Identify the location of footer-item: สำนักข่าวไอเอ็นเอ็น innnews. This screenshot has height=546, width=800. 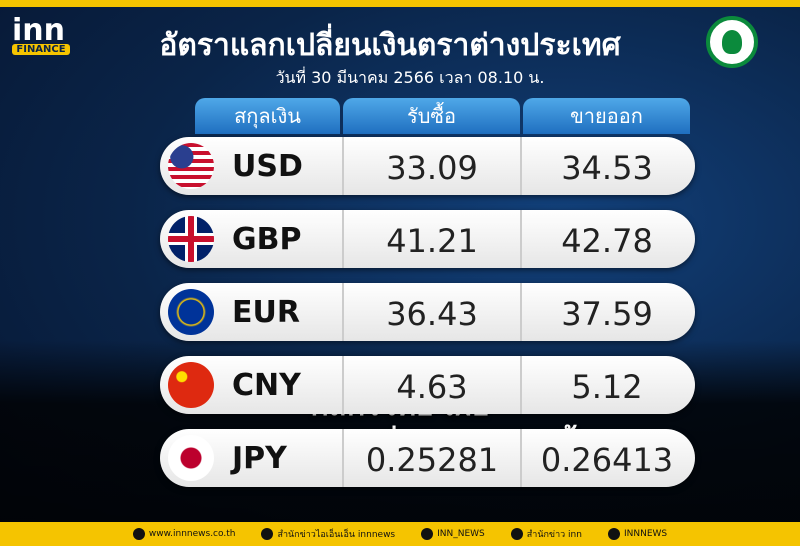
(328, 534).